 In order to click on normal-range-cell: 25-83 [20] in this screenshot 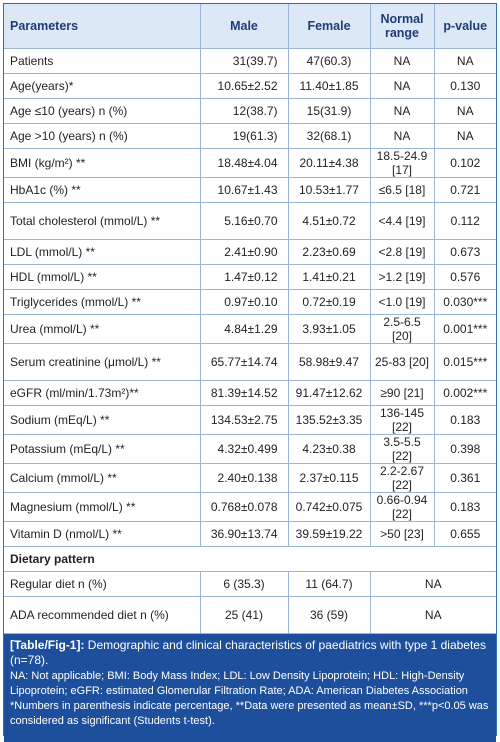, I will do `click(402, 362)`.